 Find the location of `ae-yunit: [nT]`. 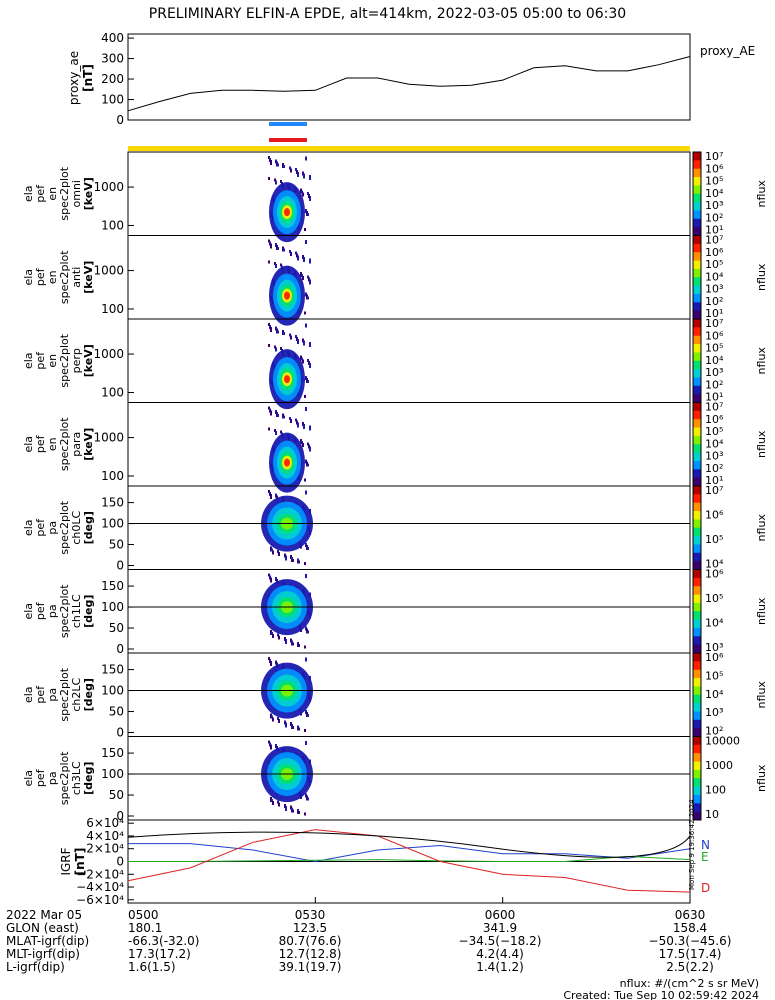

ae-yunit: [nT] is located at coordinates (88, 78).